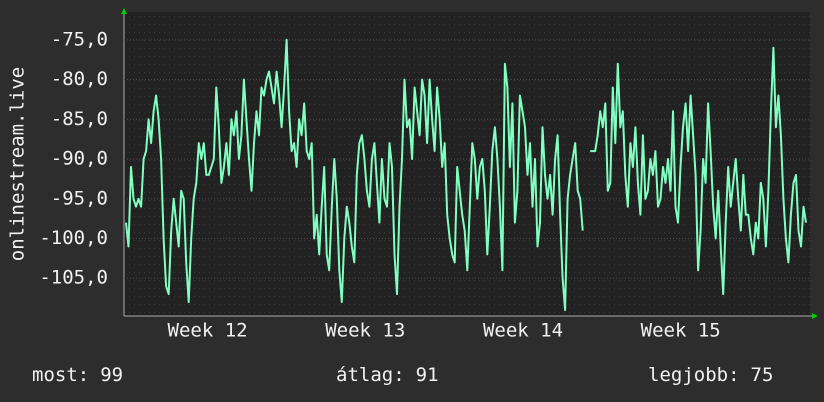 Image resolution: width=824 pixels, height=402 pixels. I want to click on x-tick-label: Week 12, so click(208, 331).